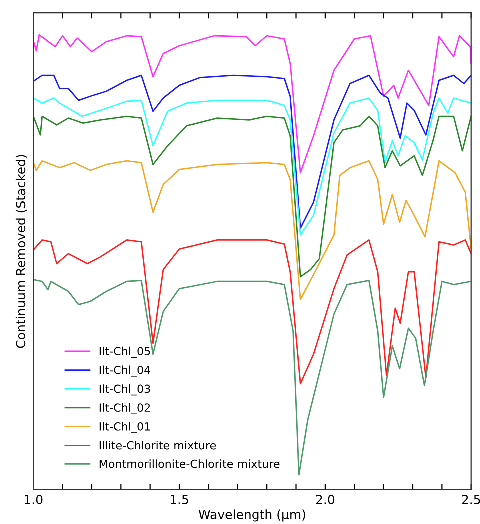  Describe the element at coordinates (125, 371) in the screenshot. I see `legend-label: Ilt-Chl_04` at that location.